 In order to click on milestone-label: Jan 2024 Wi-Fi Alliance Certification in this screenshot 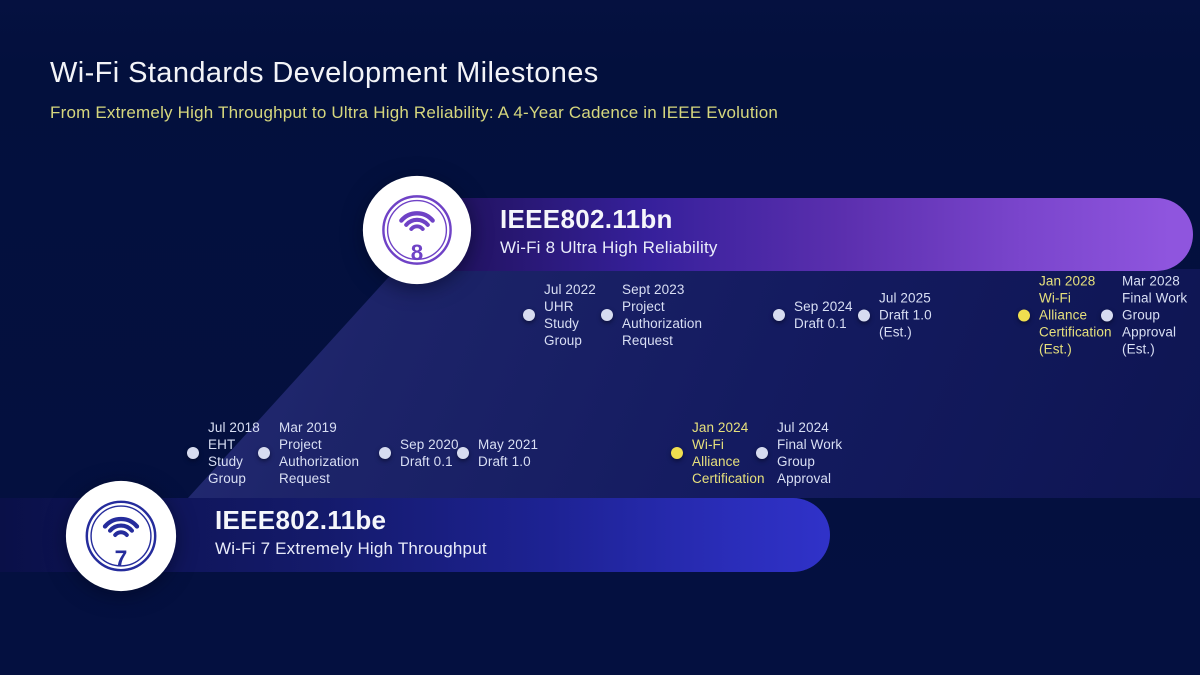, I will do `click(728, 453)`.